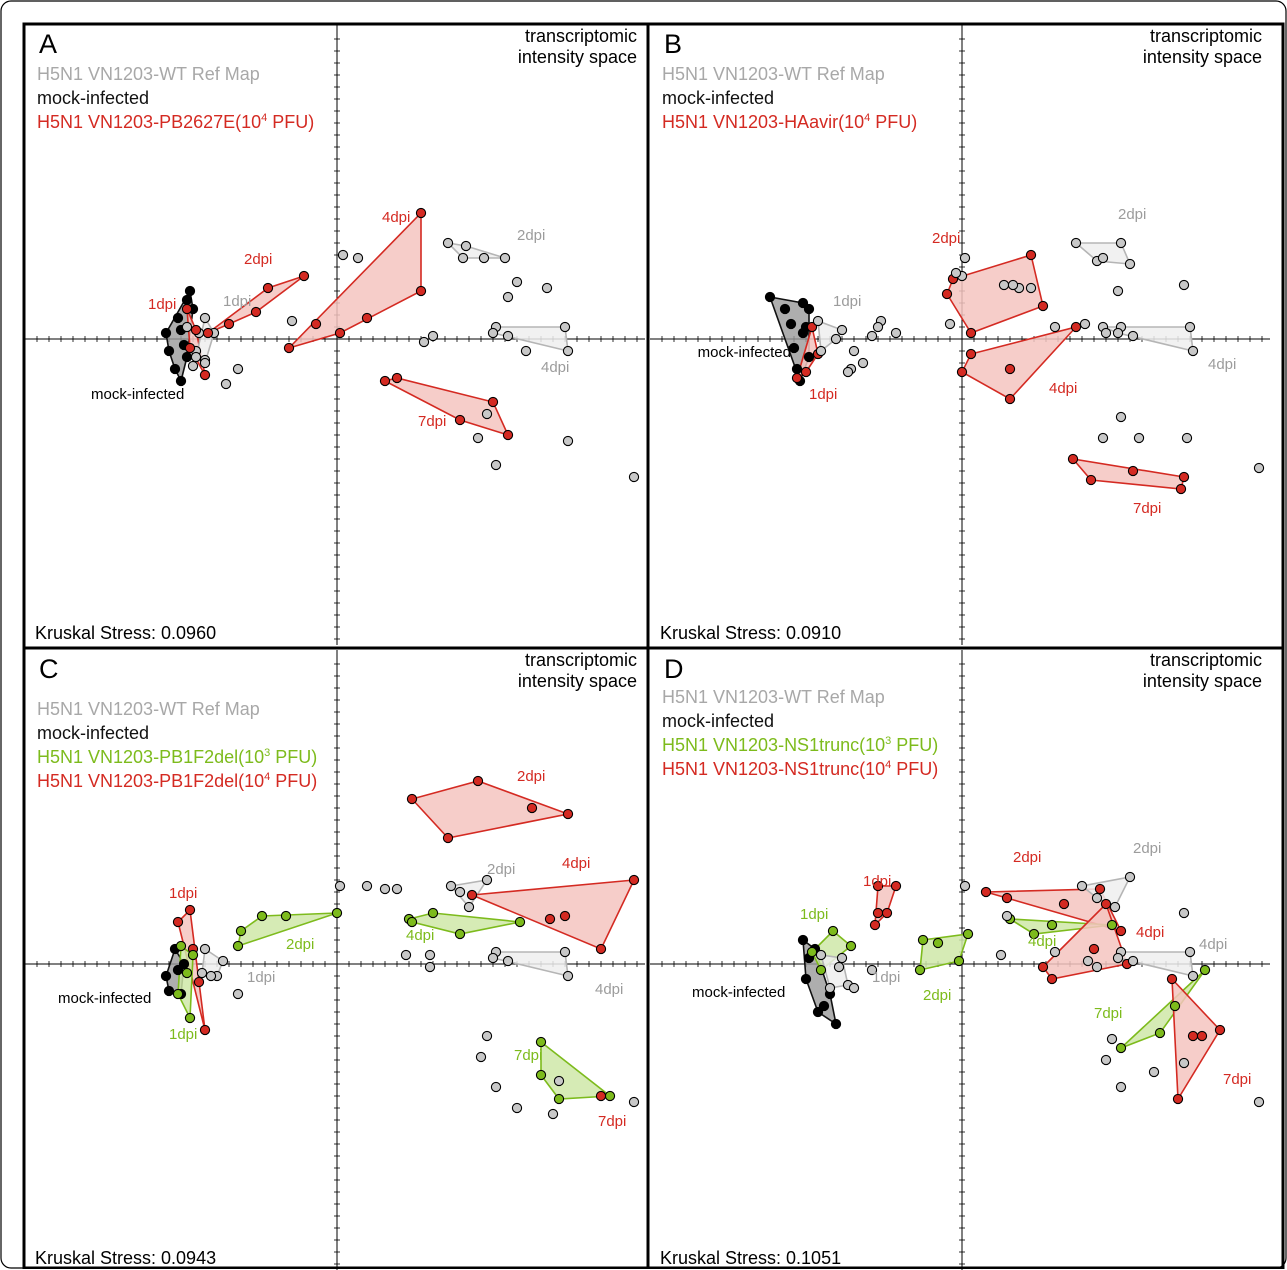 The width and height of the screenshot is (1287, 1270). Describe the element at coordinates (674, 669) in the screenshot. I see `panel-letter: D` at that location.